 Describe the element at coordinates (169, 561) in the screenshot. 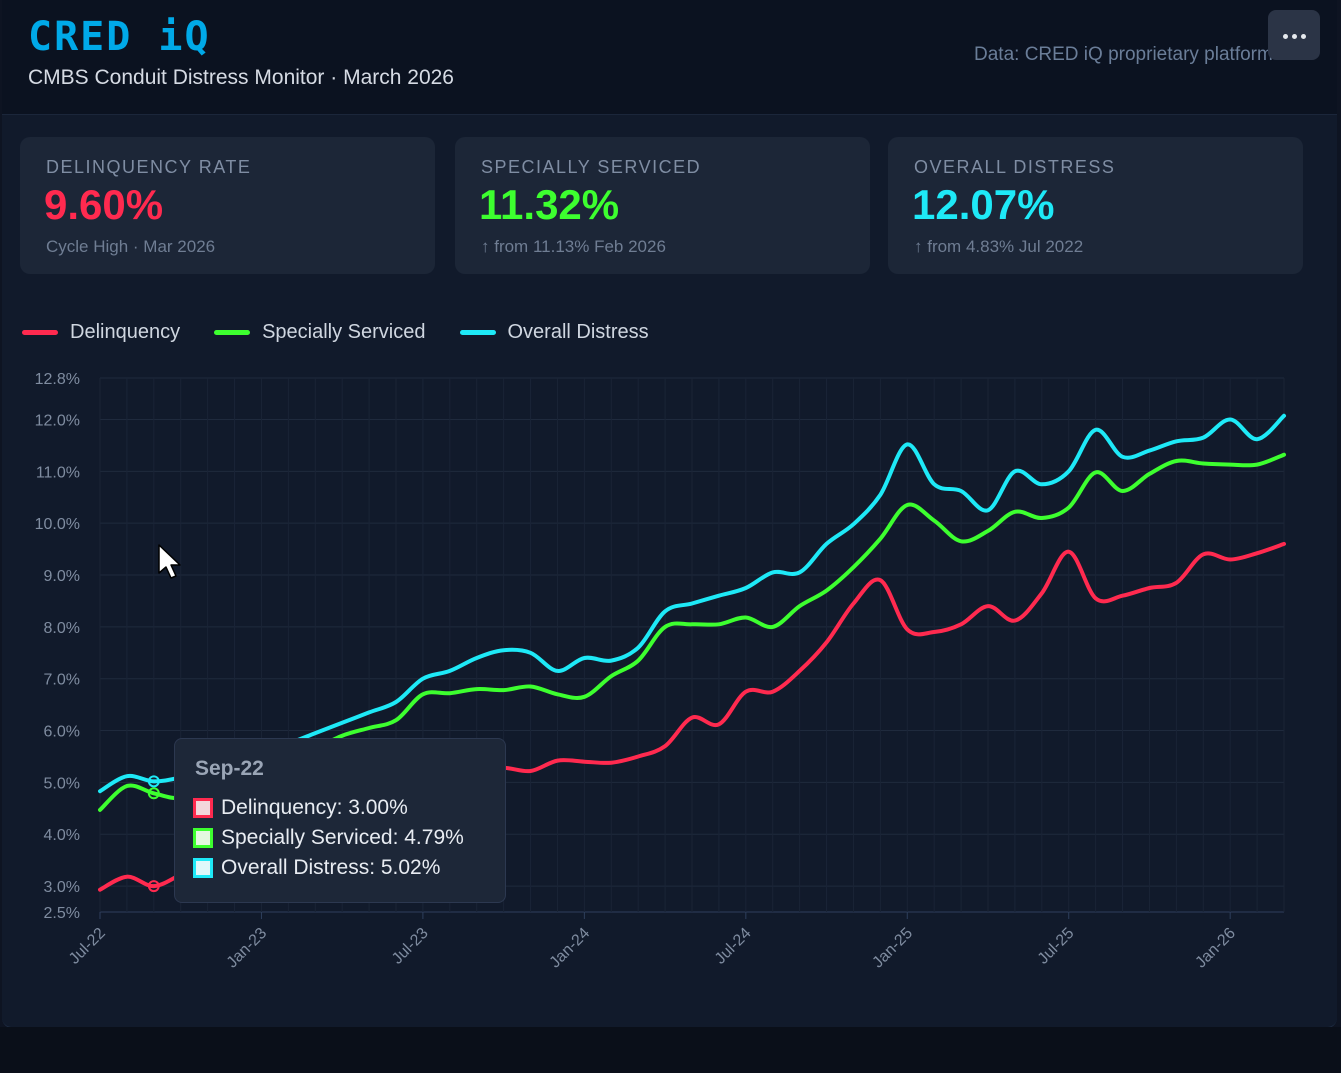

I see `mouse-pointer-icon` at that location.